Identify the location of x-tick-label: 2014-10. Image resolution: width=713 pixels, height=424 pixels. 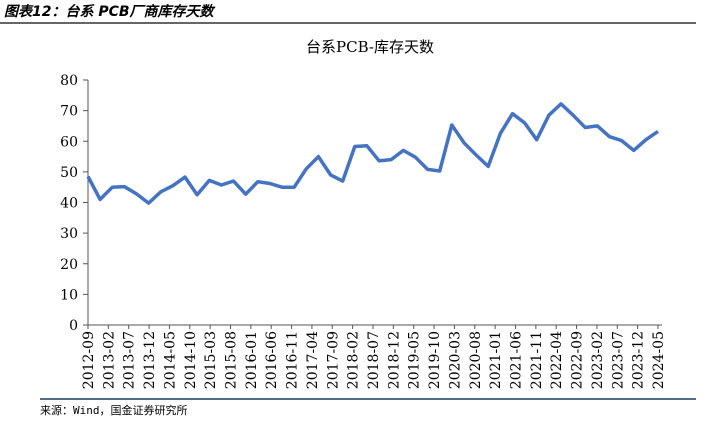
(191, 360).